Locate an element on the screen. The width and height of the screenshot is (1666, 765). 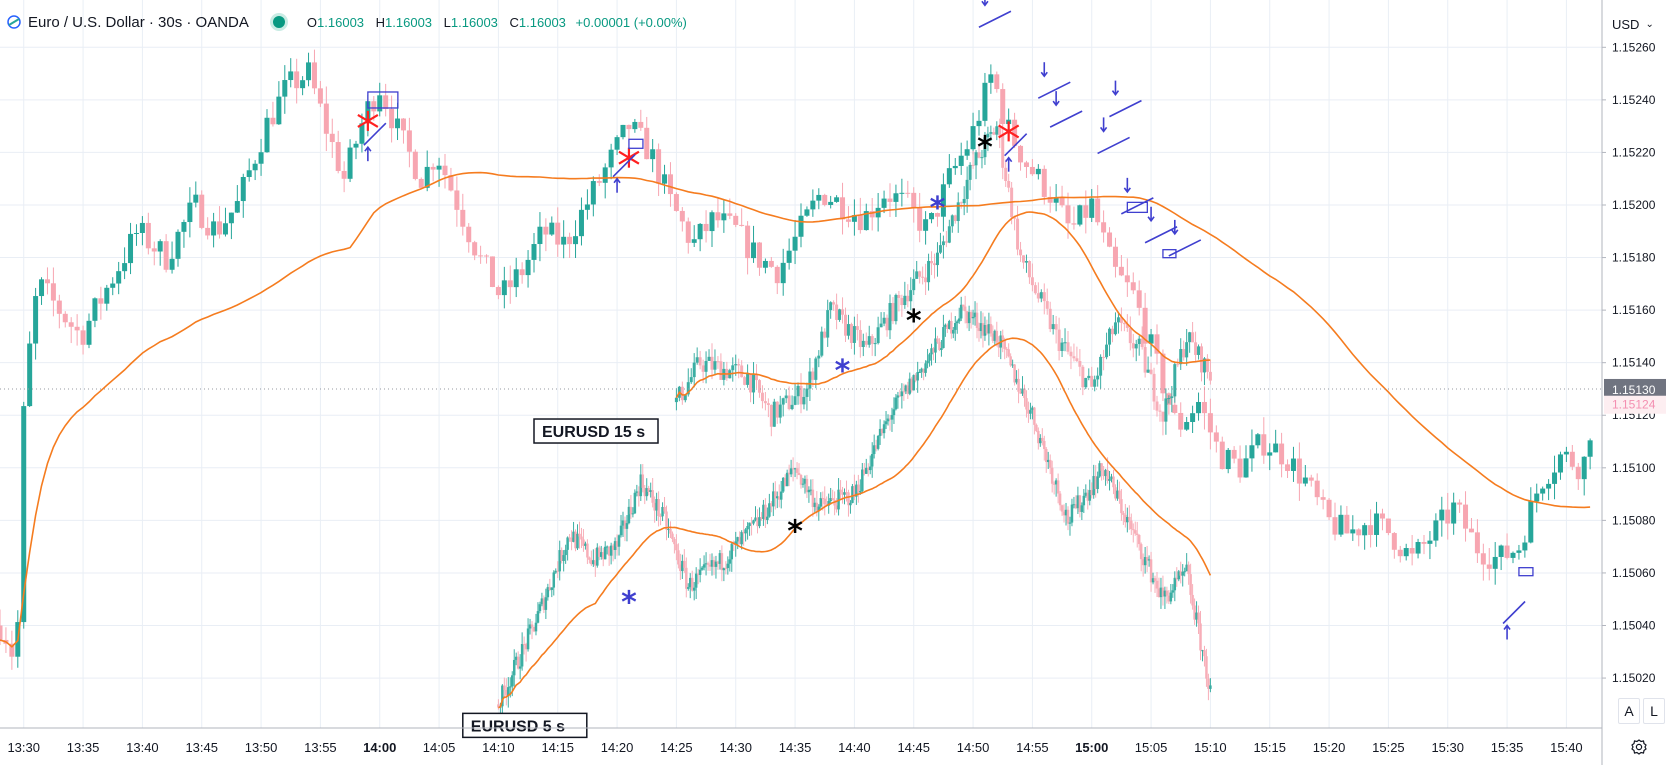
time-tick-label: 15:10 is located at coordinates (1210, 747).